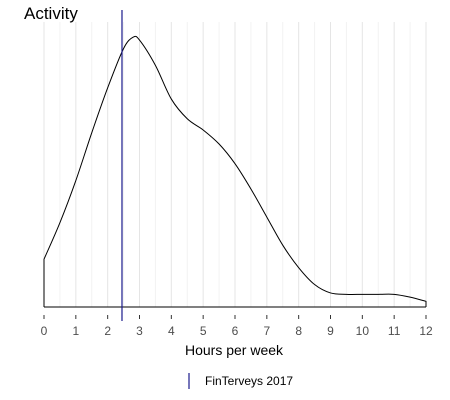 Image resolution: width=450 pixels, height=400 pixels. I want to click on x-tick-label: 7, so click(266, 331).